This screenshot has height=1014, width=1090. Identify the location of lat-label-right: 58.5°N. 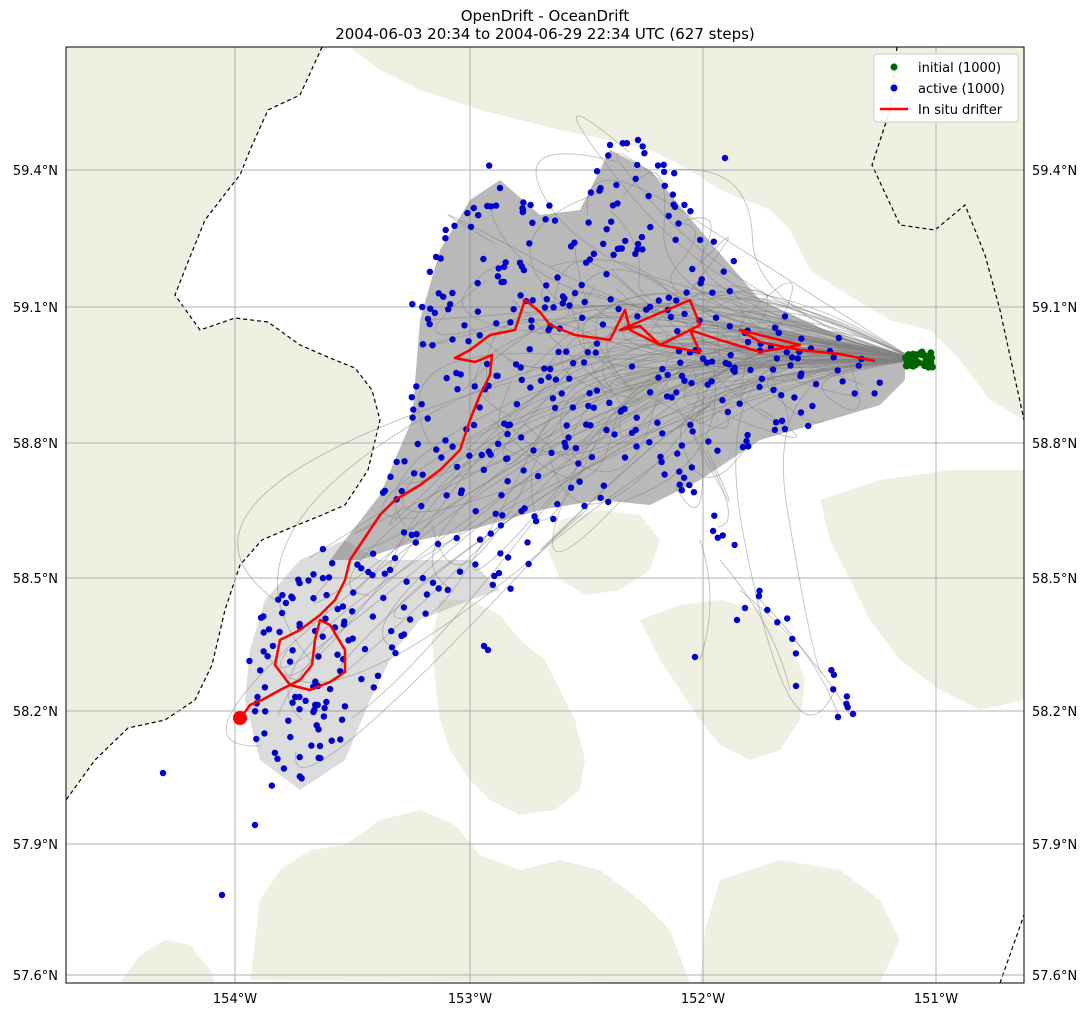
(1054, 579).